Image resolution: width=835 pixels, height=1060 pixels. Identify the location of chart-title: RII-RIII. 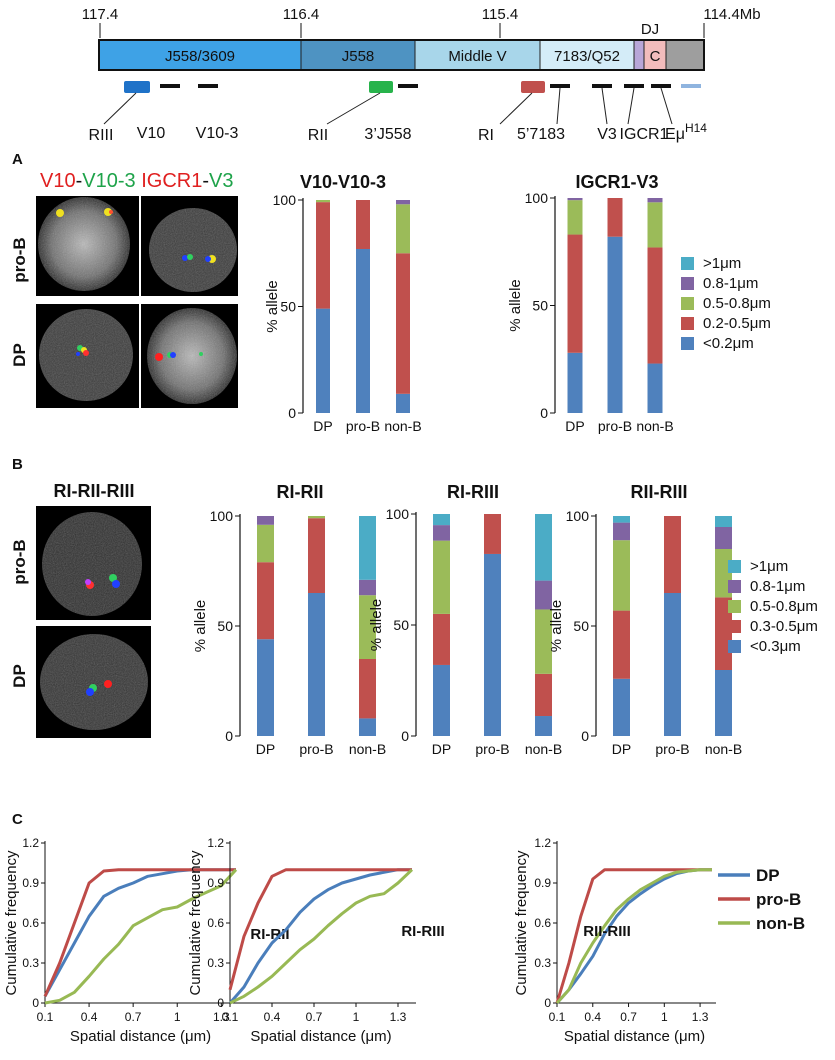
(659, 492).